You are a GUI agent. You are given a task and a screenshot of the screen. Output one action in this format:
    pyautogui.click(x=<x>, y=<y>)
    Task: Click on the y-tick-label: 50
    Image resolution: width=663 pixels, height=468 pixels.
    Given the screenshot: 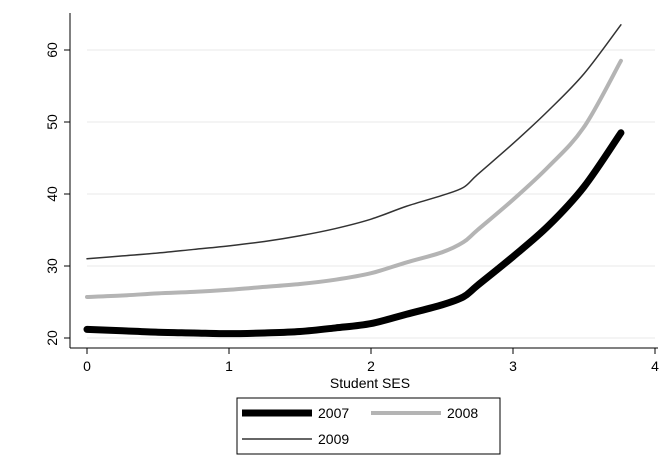 What is the action you would take?
    pyautogui.click(x=52, y=122)
    